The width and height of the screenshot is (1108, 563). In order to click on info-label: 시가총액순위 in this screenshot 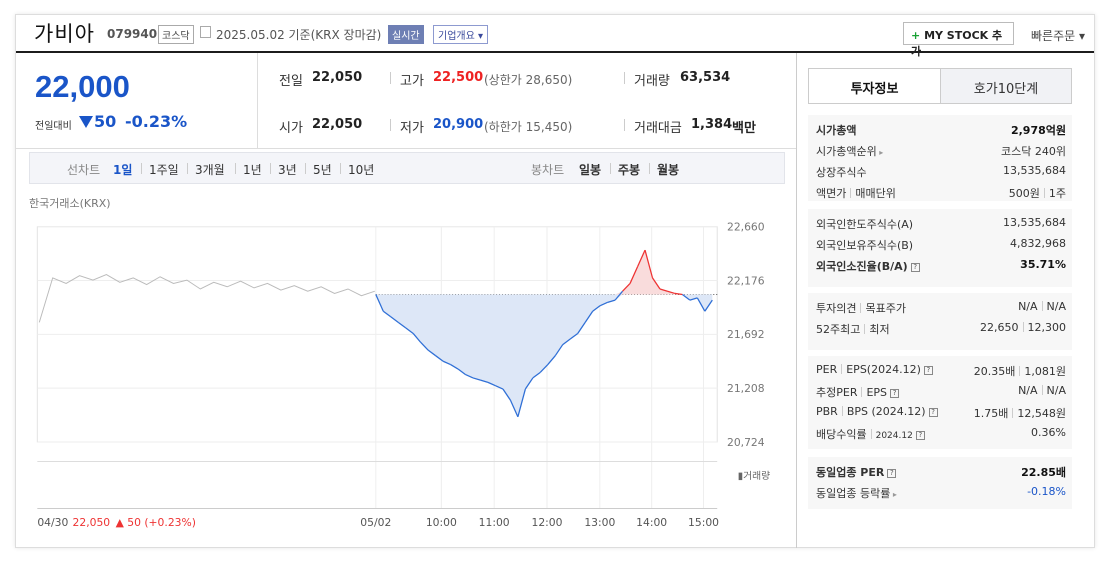, I will do `click(846, 151)`.